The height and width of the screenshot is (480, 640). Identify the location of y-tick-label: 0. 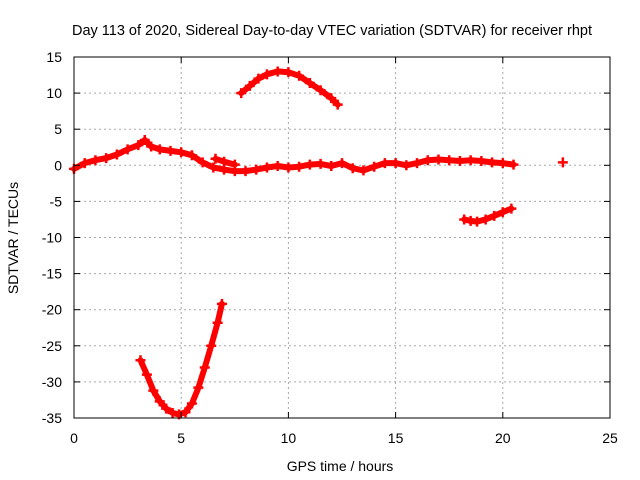
(58, 165).